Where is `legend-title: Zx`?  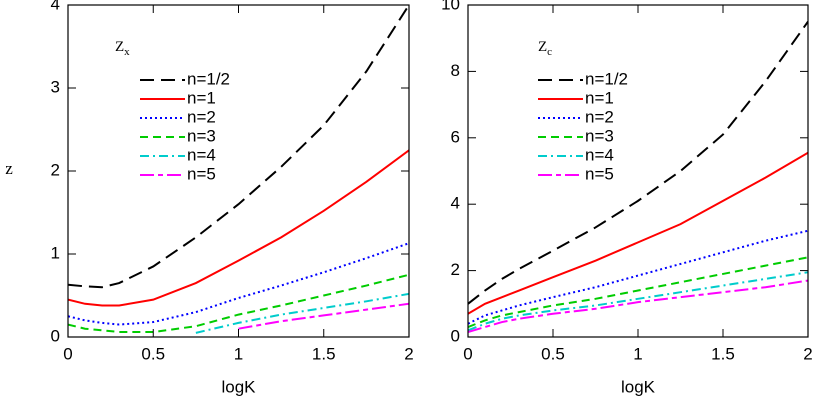
legend-title: Zx is located at coordinates (122, 48).